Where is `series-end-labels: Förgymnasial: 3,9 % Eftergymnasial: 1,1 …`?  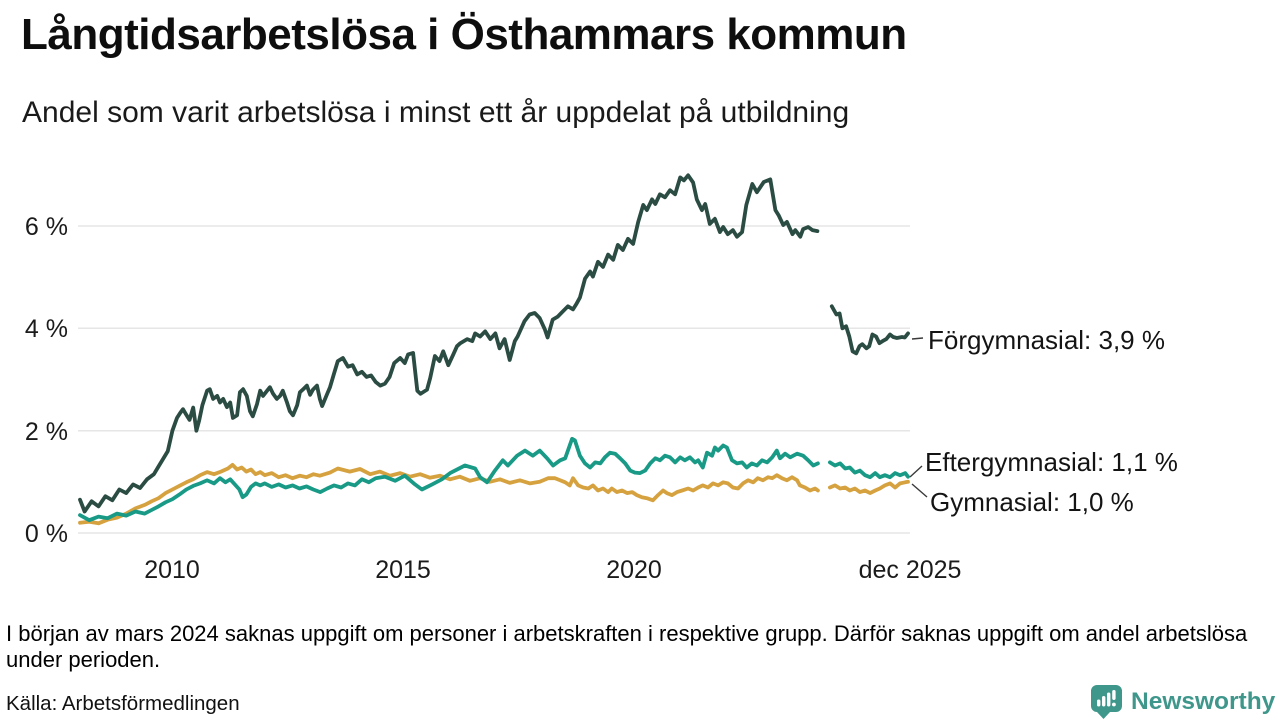
series-end-labels: Förgymnasial: 3,9 % Eftergymnasial: 1,1 … is located at coordinates (1051, 421).